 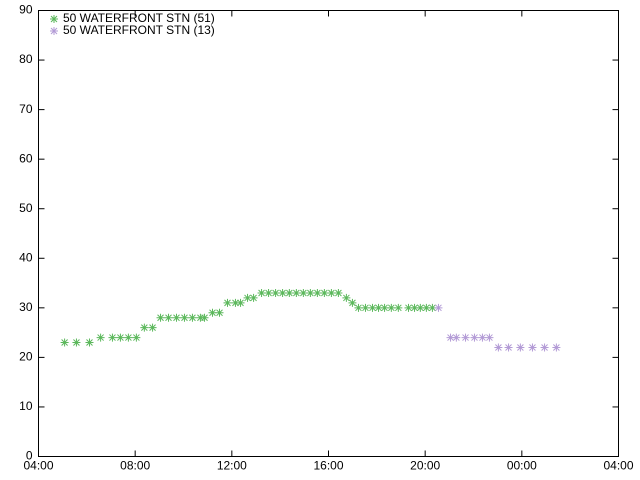 What do you see at coordinates (29, 456) in the screenshot?
I see `y-tick-label: 0` at bounding box center [29, 456].